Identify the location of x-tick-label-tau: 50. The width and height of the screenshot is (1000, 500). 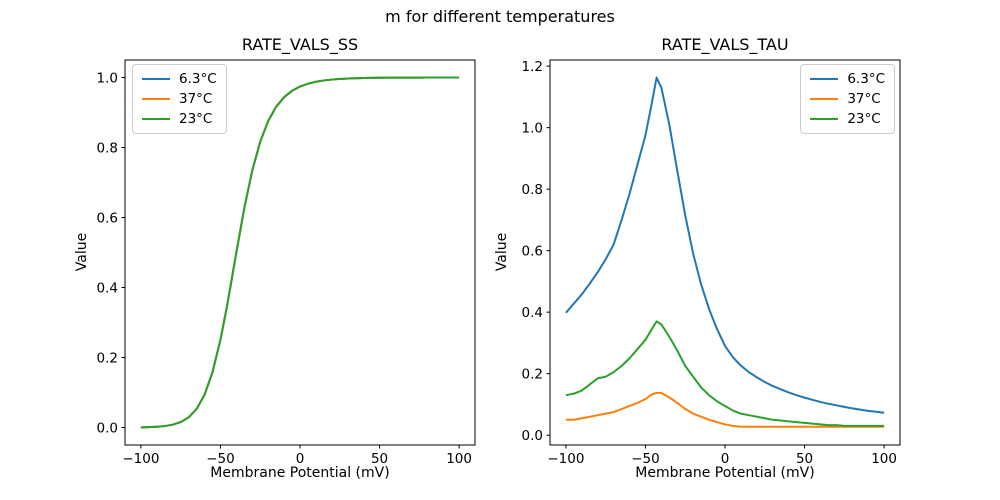
(804, 459).